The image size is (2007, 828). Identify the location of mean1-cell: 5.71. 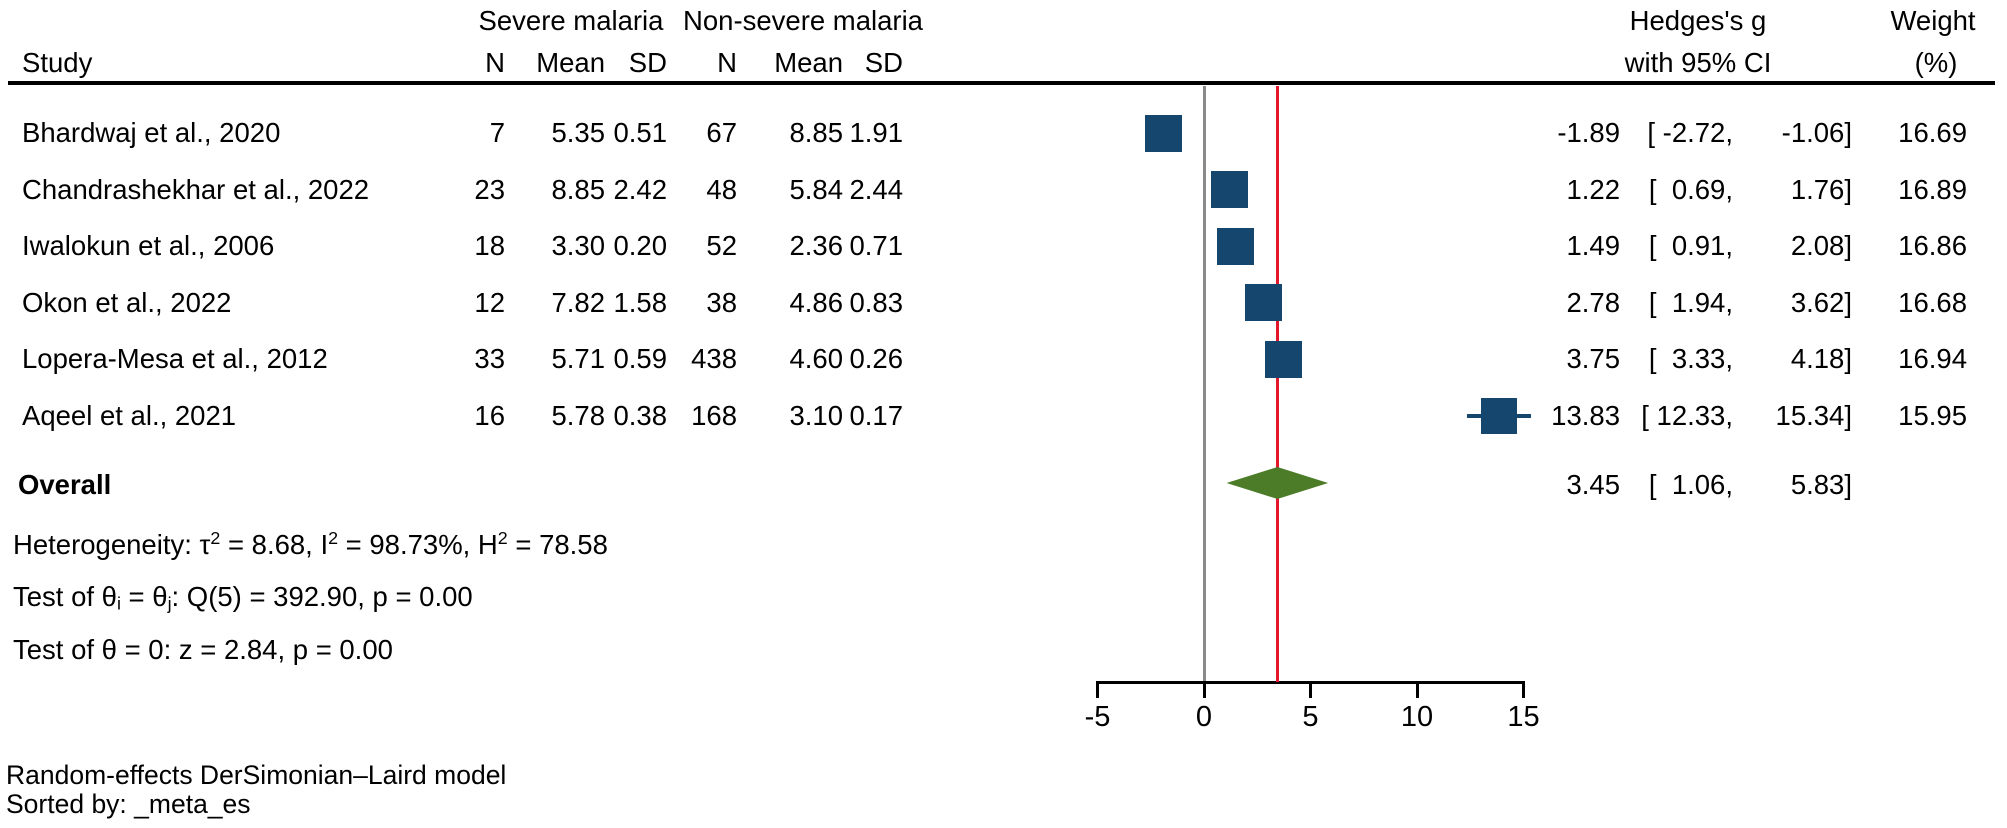
(578, 358).